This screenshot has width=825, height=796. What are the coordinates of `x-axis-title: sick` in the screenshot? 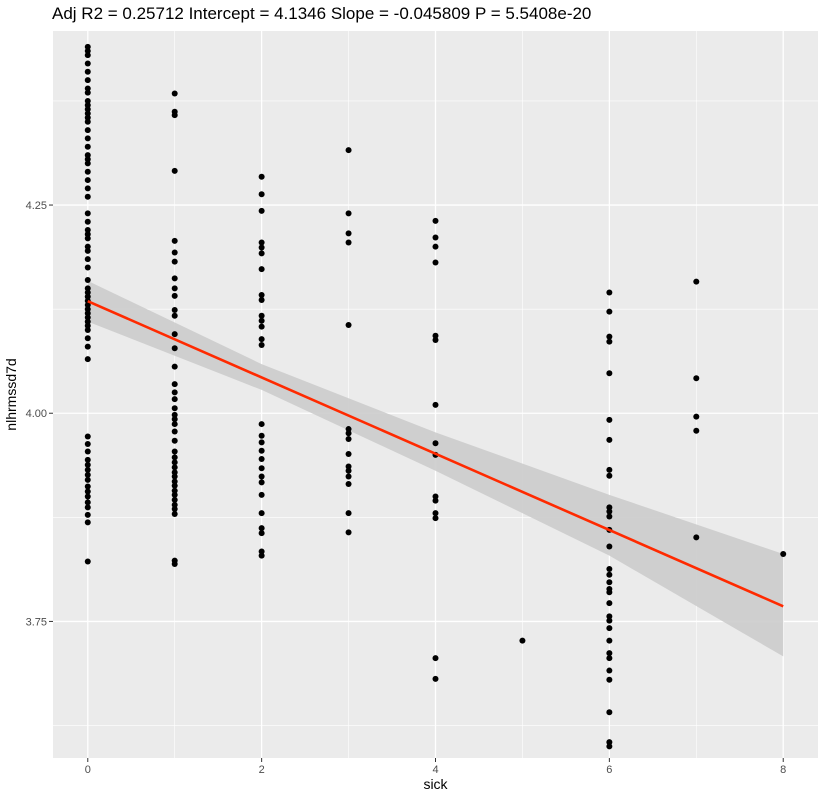 It's located at (435, 784).